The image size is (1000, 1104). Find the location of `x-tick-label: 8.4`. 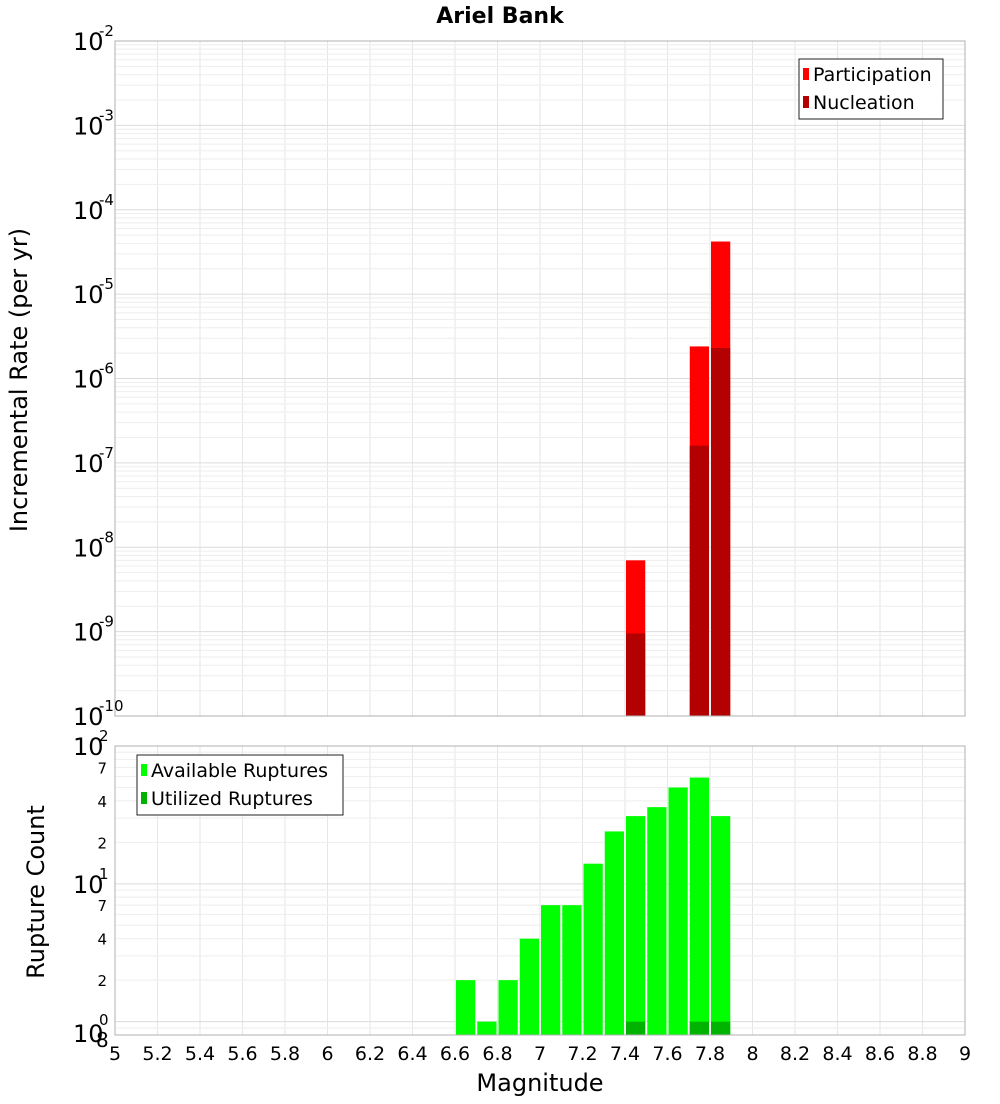

x-tick-label: 8.4 is located at coordinates (837, 1054).